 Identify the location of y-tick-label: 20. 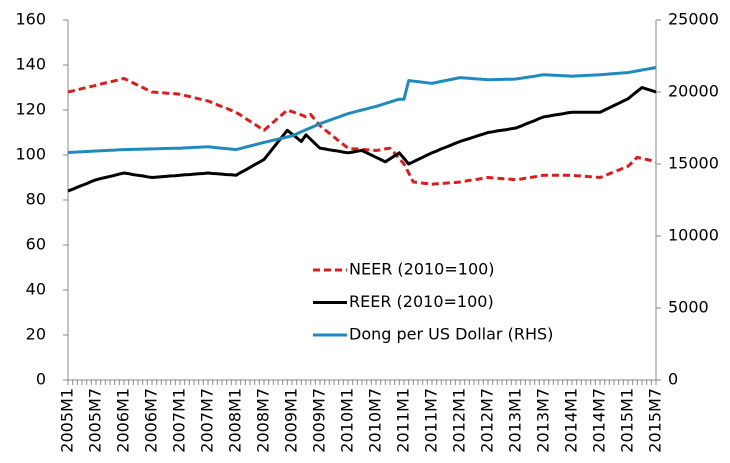
(36, 334).